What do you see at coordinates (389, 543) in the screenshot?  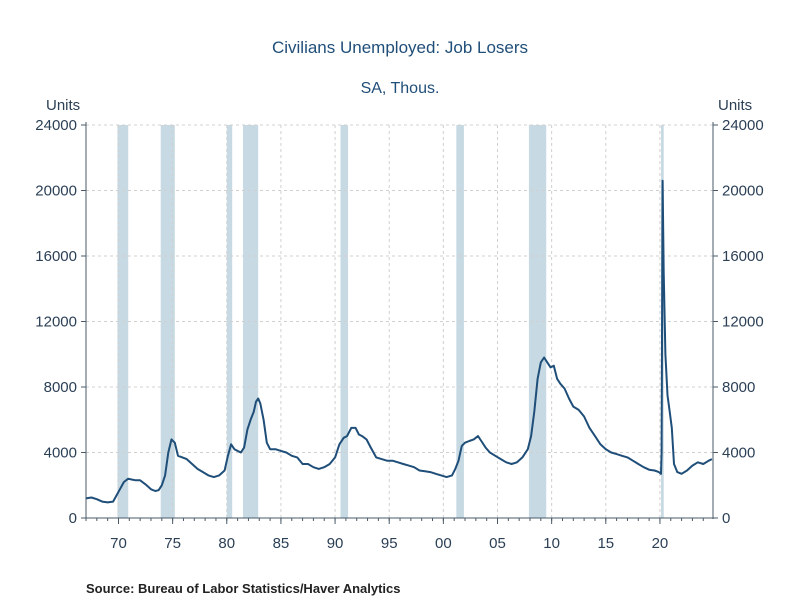 I see `x-tick-label: 95` at bounding box center [389, 543].